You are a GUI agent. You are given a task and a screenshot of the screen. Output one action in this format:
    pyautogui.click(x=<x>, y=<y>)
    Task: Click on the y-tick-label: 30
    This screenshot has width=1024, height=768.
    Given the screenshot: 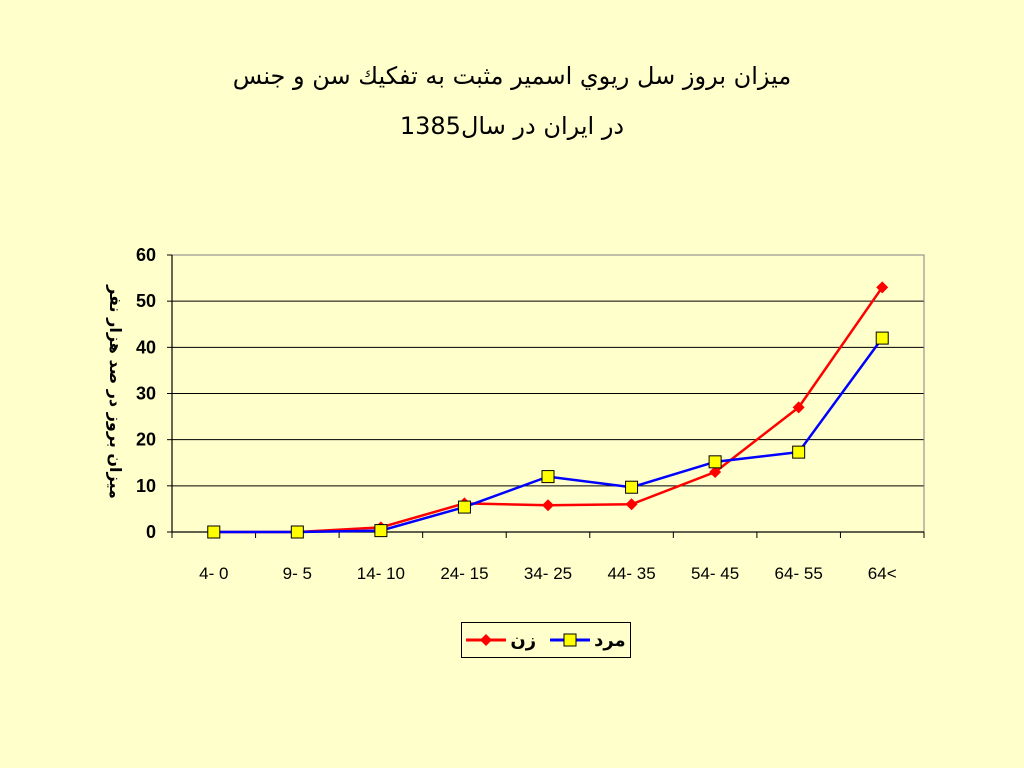 What is the action you would take?
    pyautogui.click(x=146, y=394)
    